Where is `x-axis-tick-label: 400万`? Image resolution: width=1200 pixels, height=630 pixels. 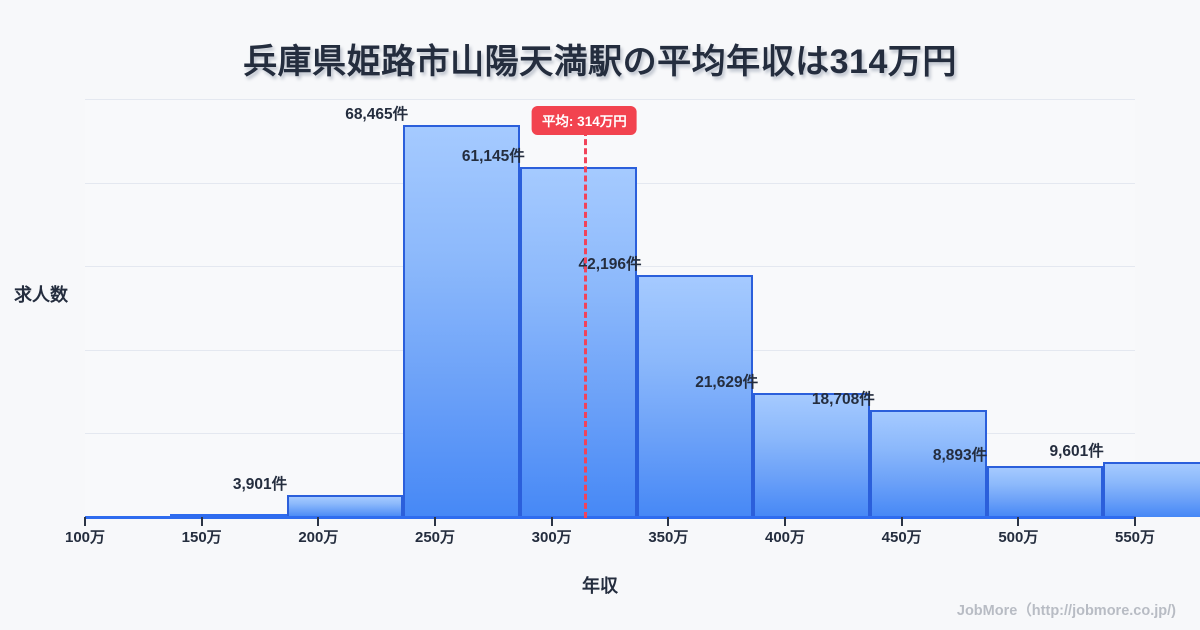 x-axis-tick-label: 400万 is located at coordinates (785, 537).